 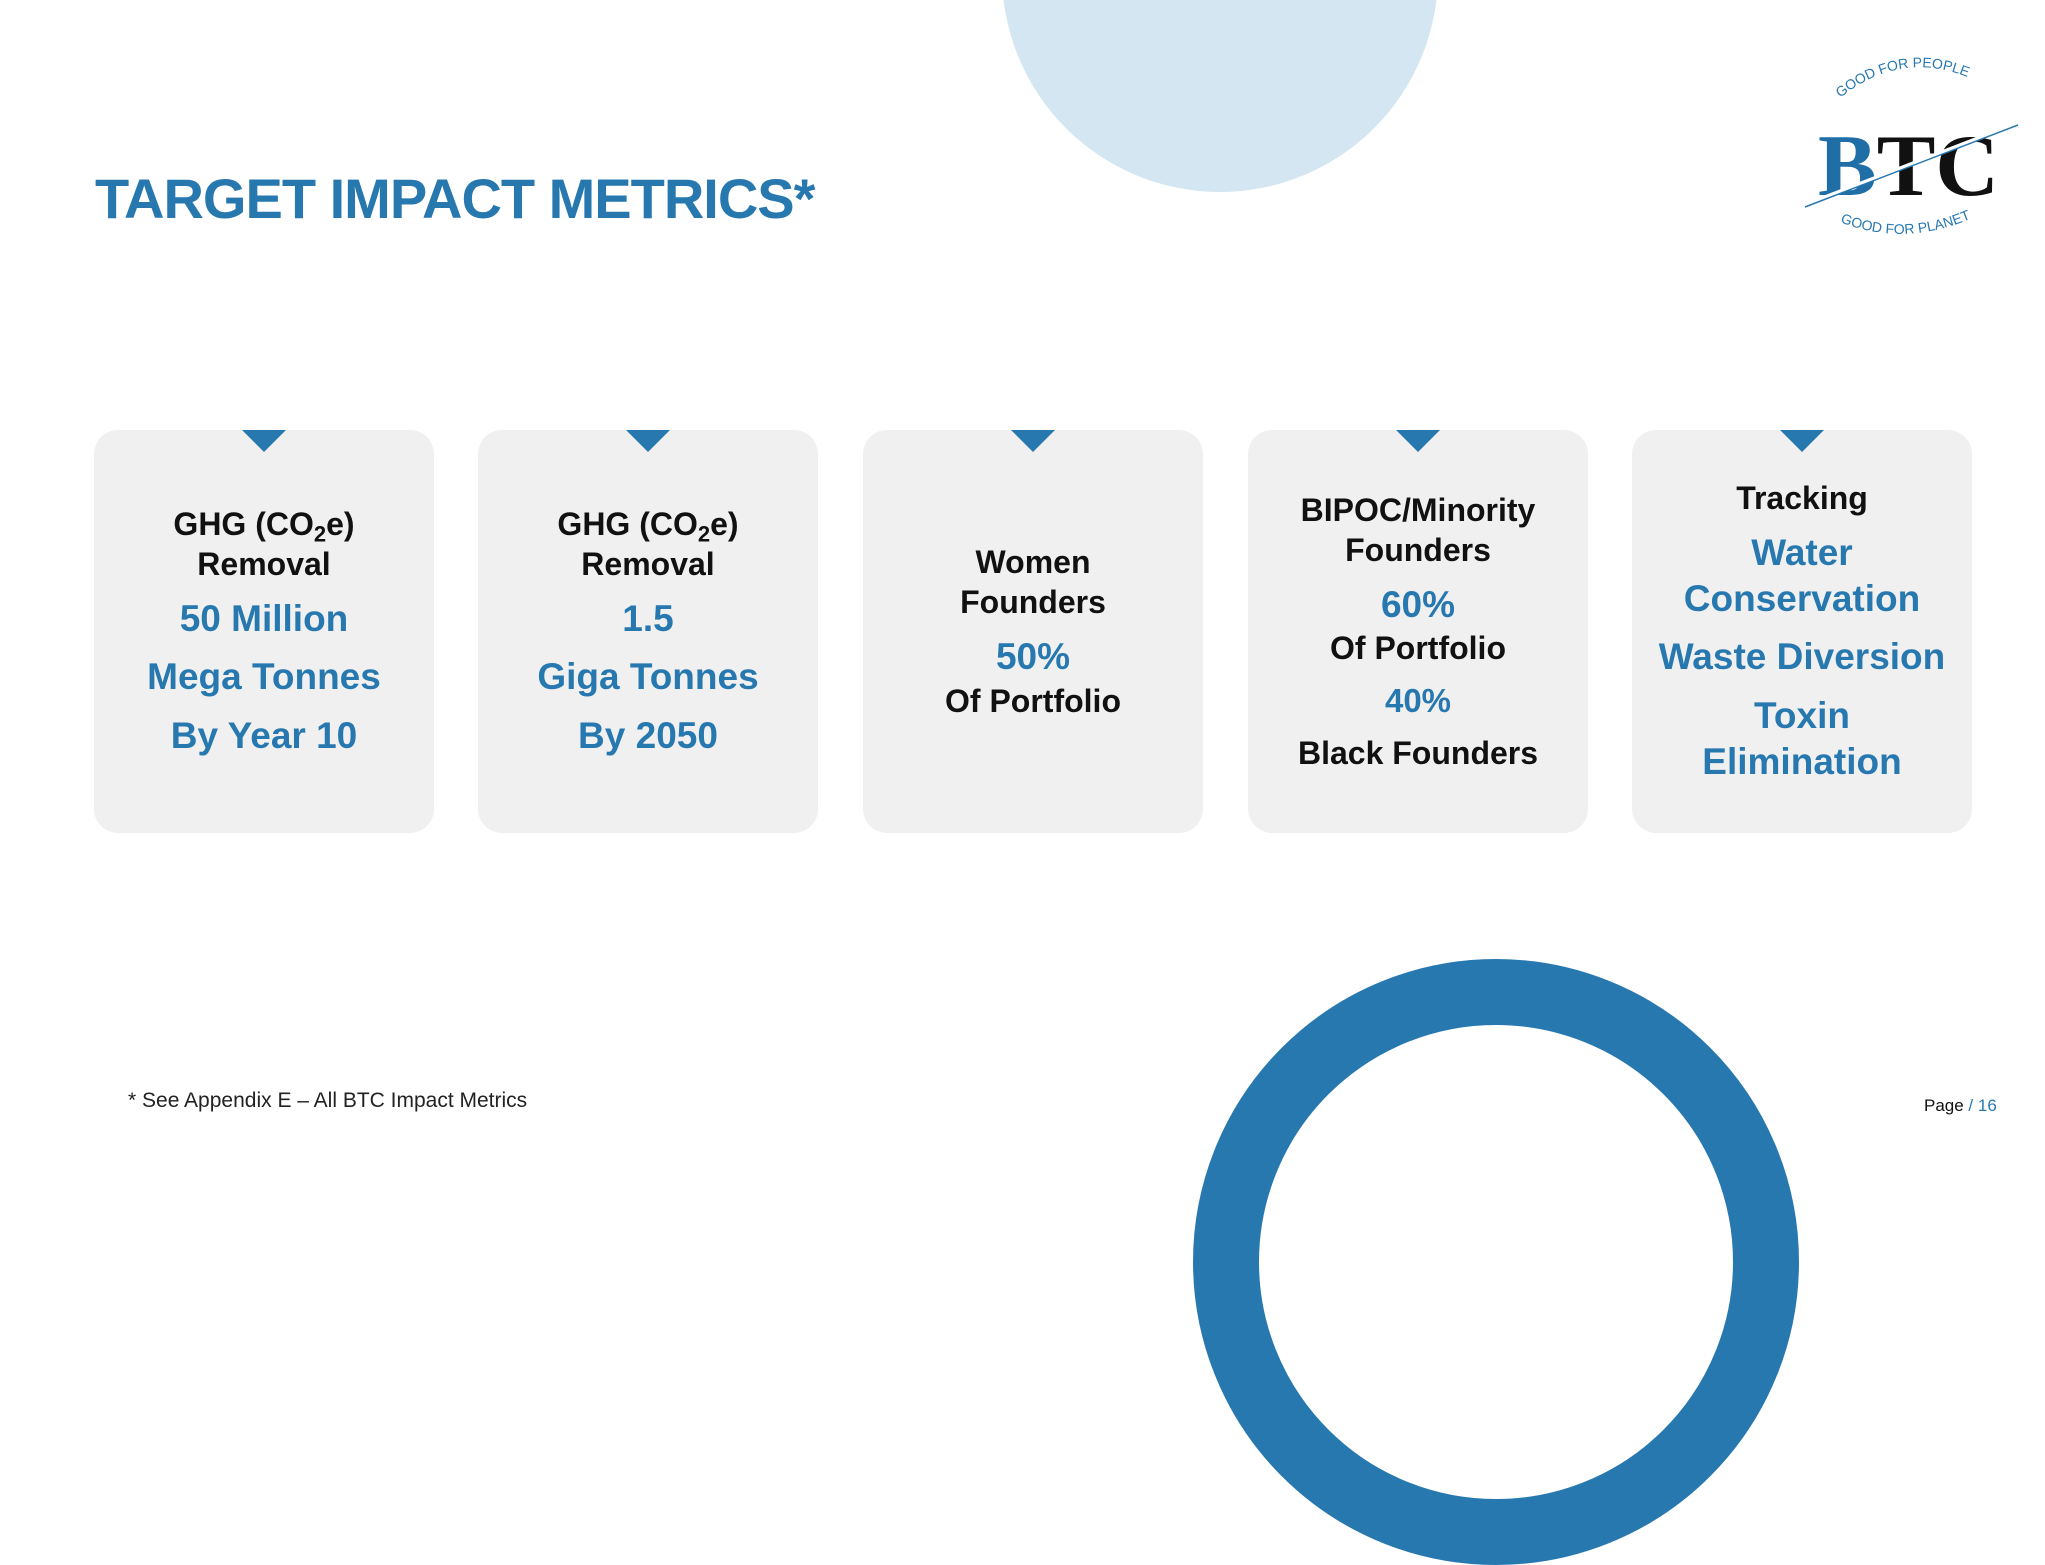 I want to click on tracking-item-water-2: Conservation, so click(x=1802, y=599).